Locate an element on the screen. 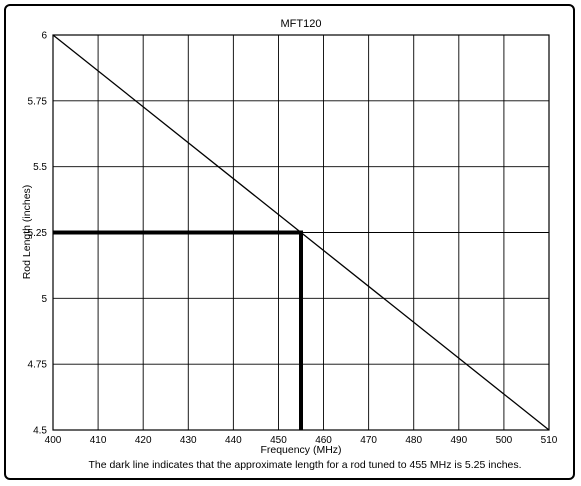 Image resolution: width=581 pixels, height=486 pixels. y-tick-label: 5.25 is located at coordinates (38, 233).